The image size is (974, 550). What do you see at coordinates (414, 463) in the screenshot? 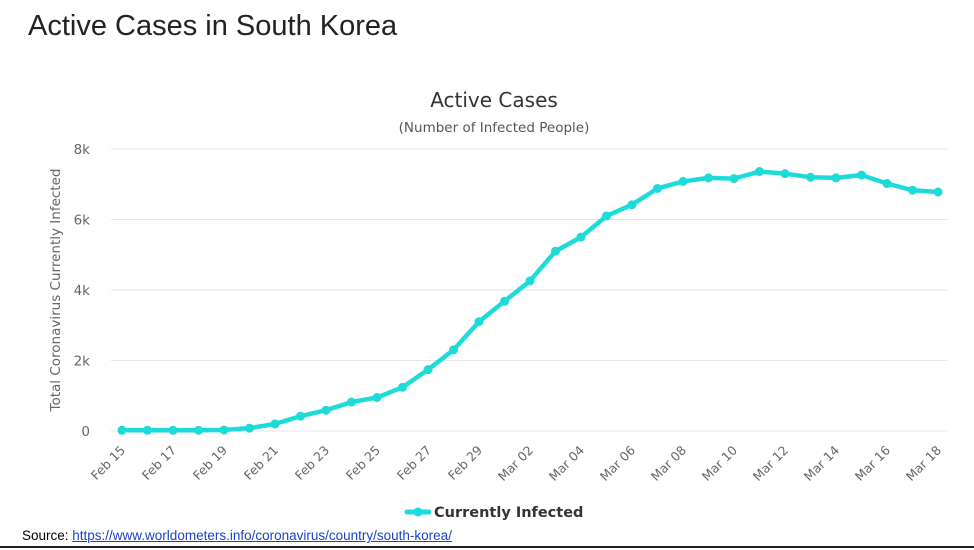
I see `x-tick-label: Feb 27` at bounding box center [414, 463].